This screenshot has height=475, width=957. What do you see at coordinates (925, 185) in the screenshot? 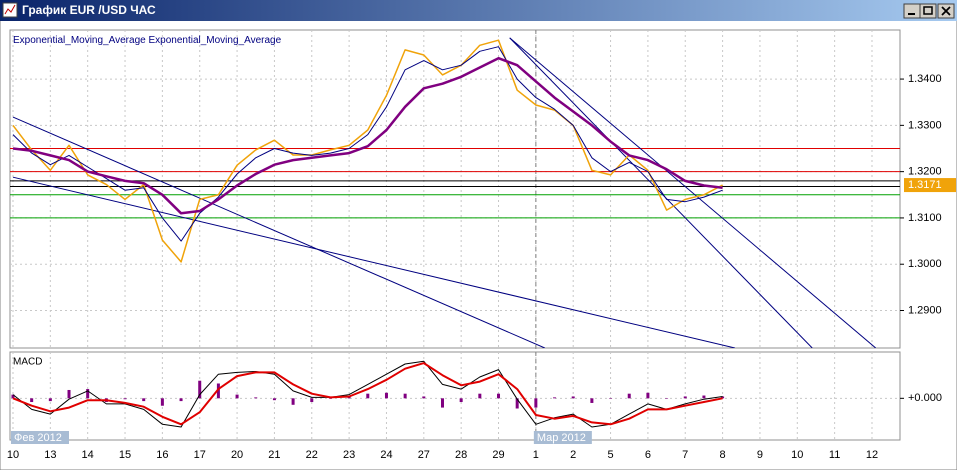
I see `last-price-label: 1.3171` at bounding box center [925, 185].